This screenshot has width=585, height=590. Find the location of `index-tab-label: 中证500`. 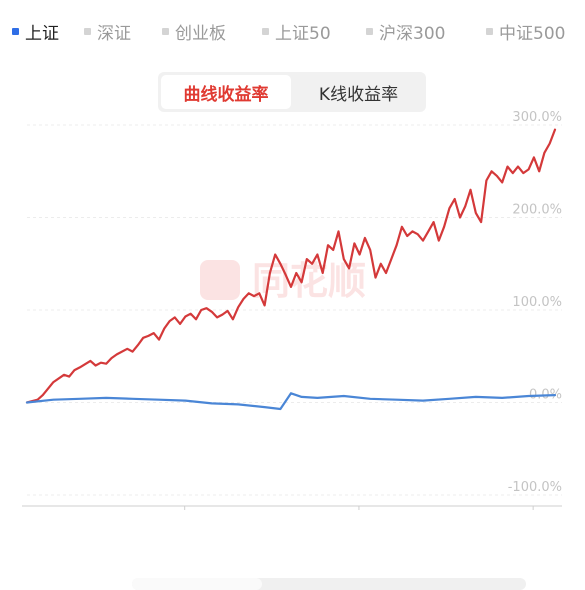

index-tab-label: 中证500 is located at coordinates (532, 33).